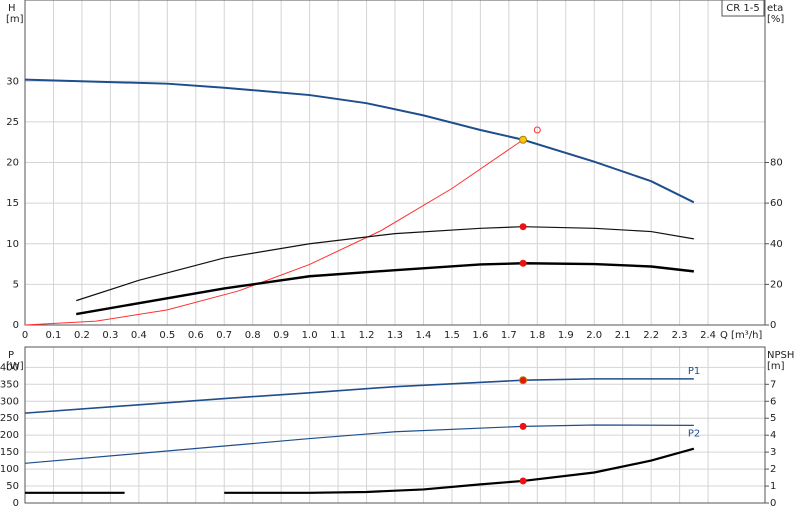  Describe the element at coordinates (480, 335) in the screenshot. I see `x-tick-label: 1.6` at that location.